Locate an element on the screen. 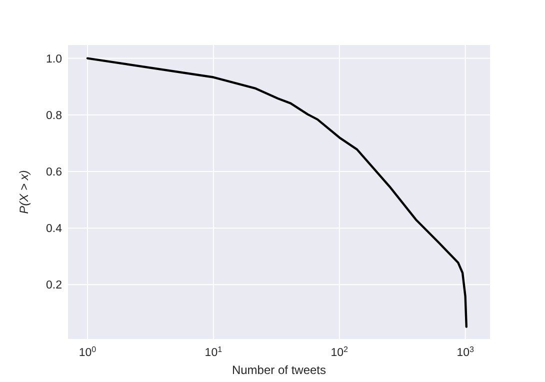  y-tick-label: 0.2 is located at coordinates (54, 286).